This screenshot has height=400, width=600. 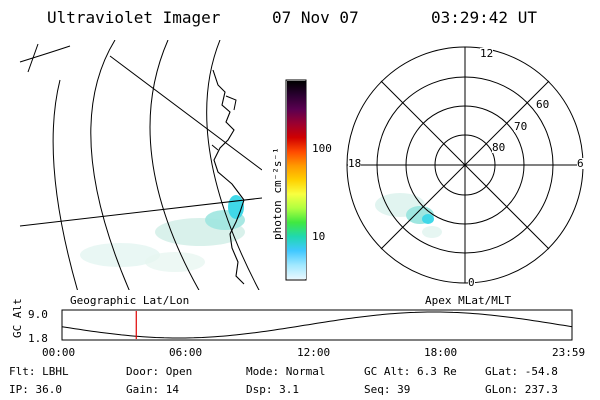 I want to click on gc-alt-info: GC Alt: 6.3 Re, so click(x=410, y=371).